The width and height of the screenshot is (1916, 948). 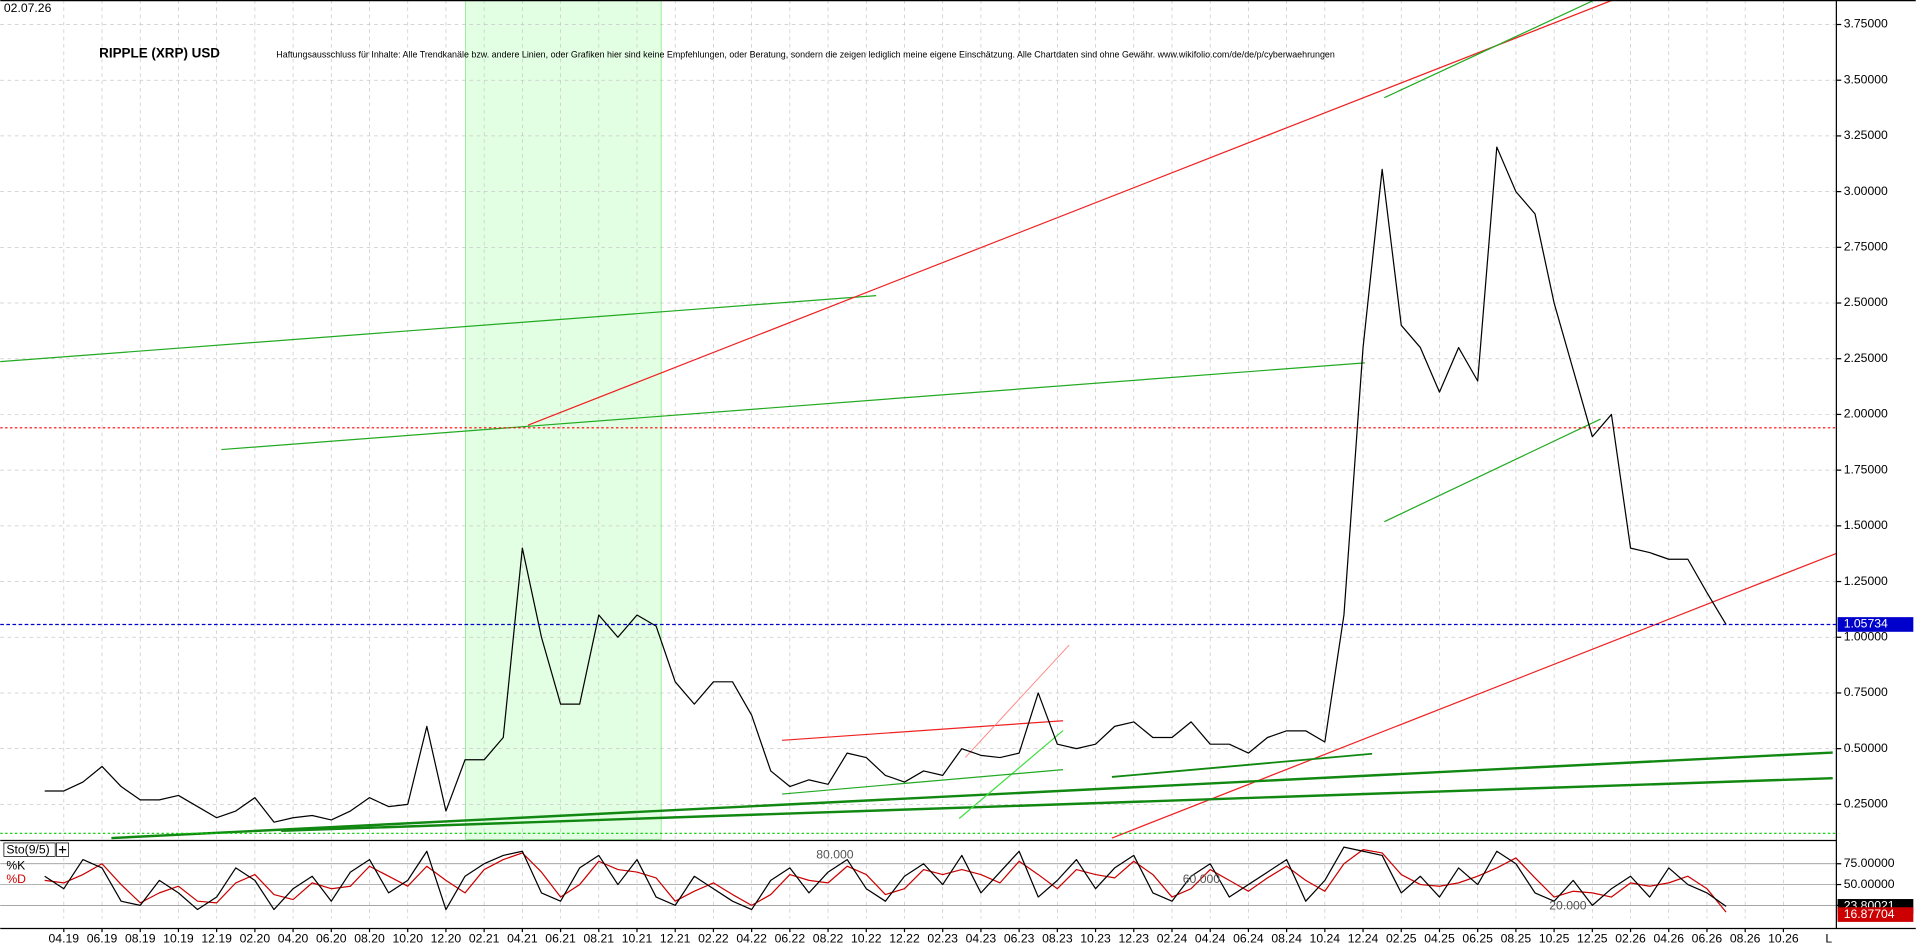 What do you see at coordinates (1707, 939) in the screenshot?
I see `x-tick-label: 06.26` at bounding box center [1707, 939].